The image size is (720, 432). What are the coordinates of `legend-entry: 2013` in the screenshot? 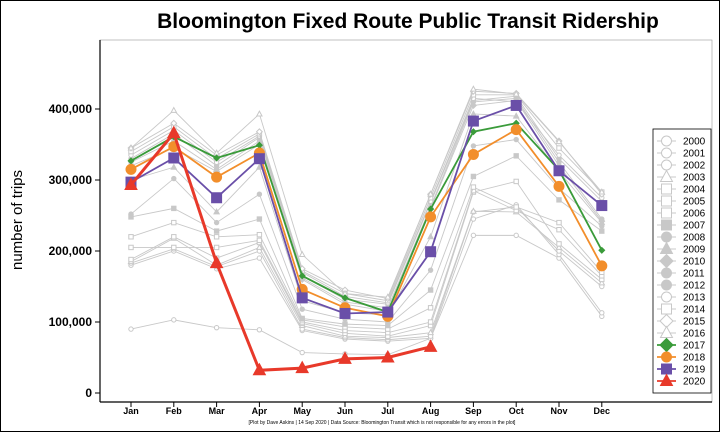 It's located at (681, 297).